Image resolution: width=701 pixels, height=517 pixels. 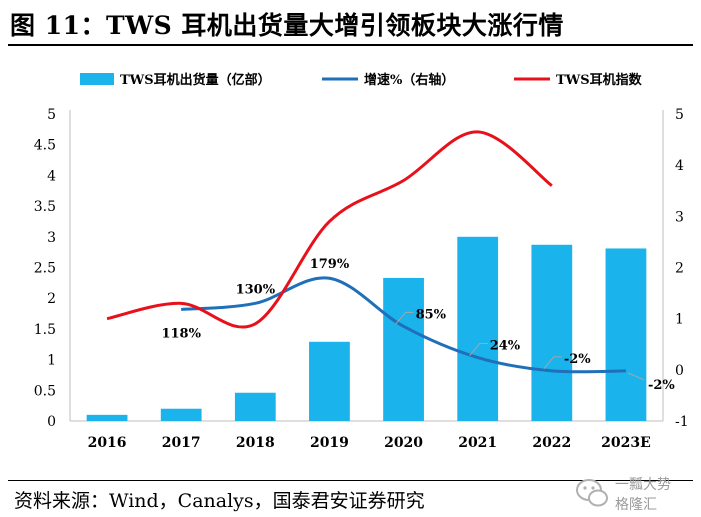 What do you see at coordinates (361, 80) in the screenshot?
I see `chart-legend: TWS耳机出货量（亿部） 增速%（右轴） TWS耳机指数` at bounding box center [361, 80].